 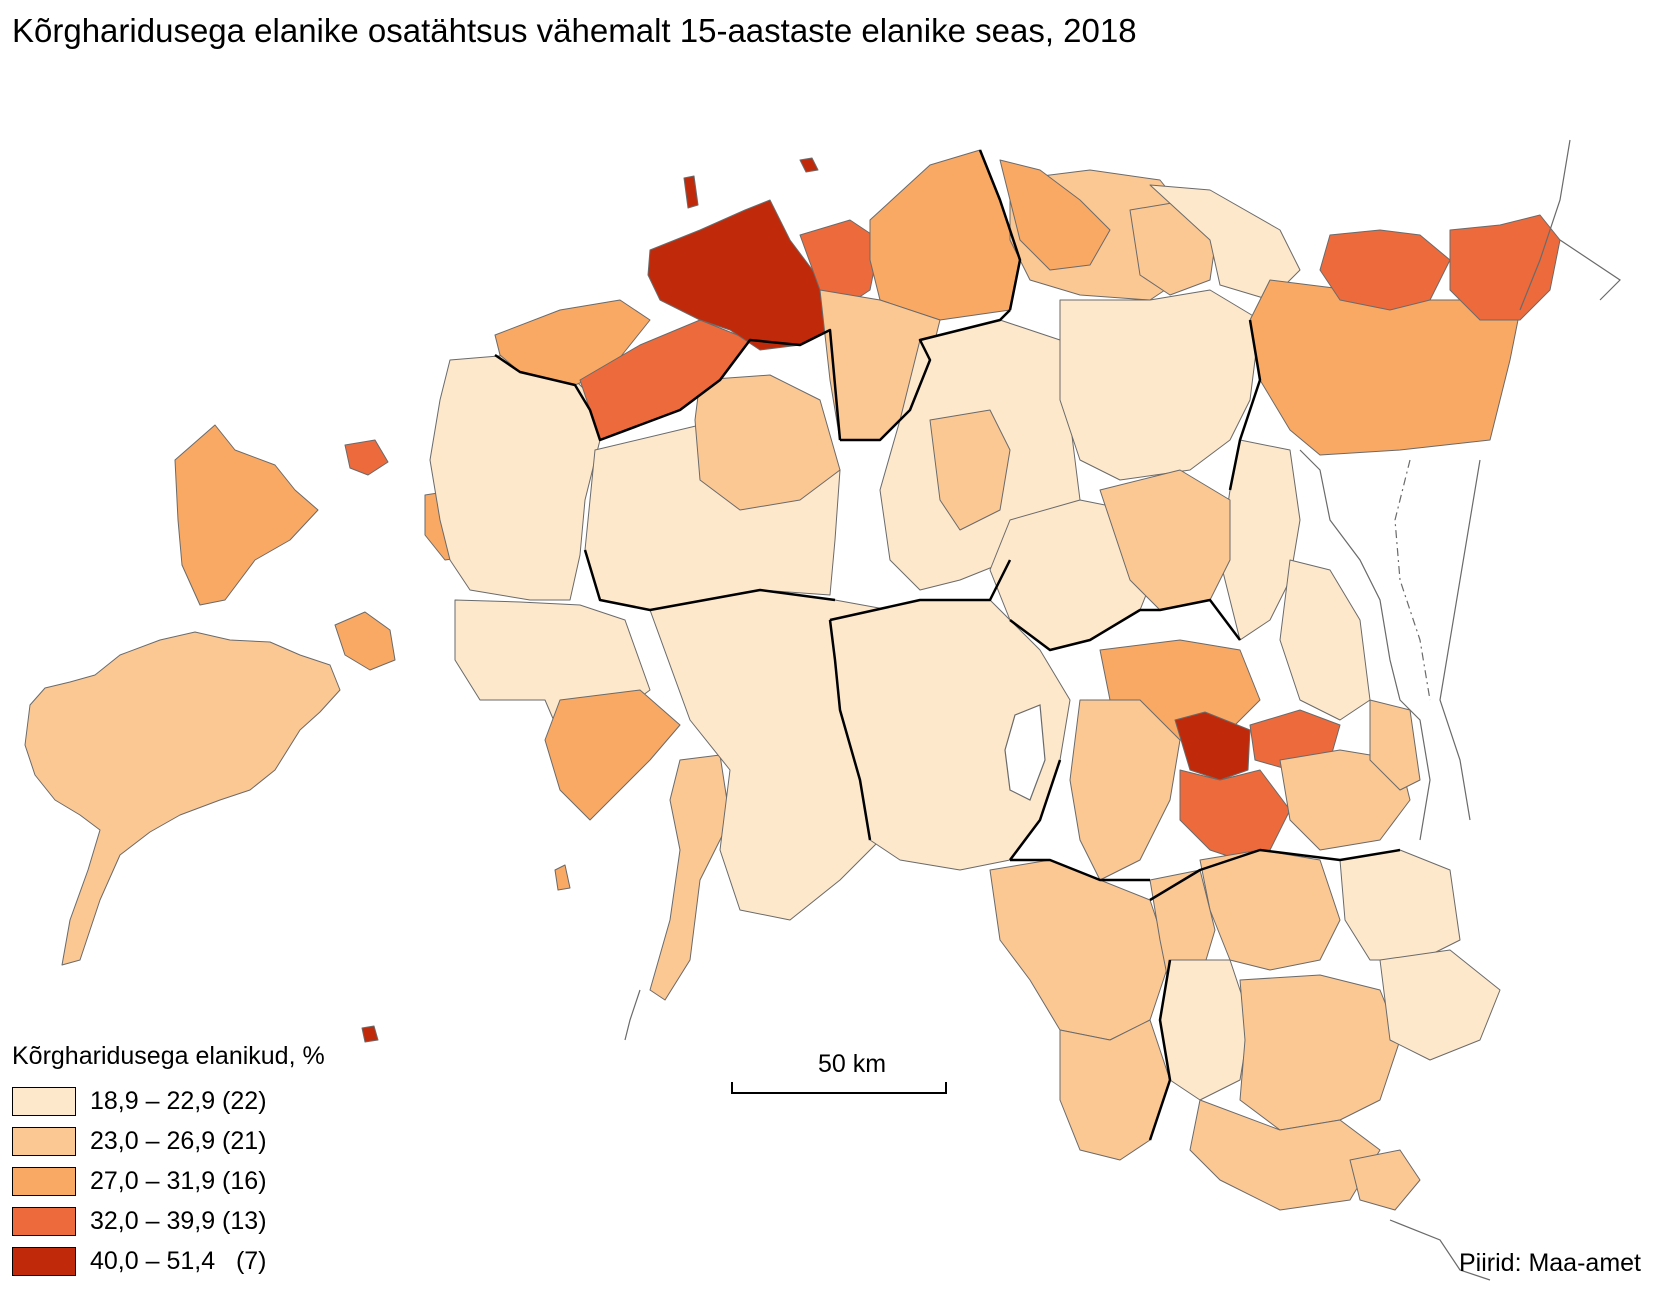 I want to click on county-border-polva-voru, so click(x=1275, y=875).